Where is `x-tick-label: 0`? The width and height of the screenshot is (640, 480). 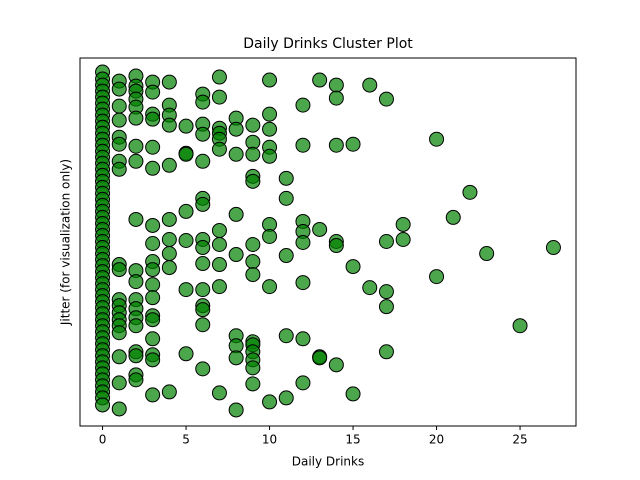 x-tick-label: 0 is located at coordinates (103, 440).